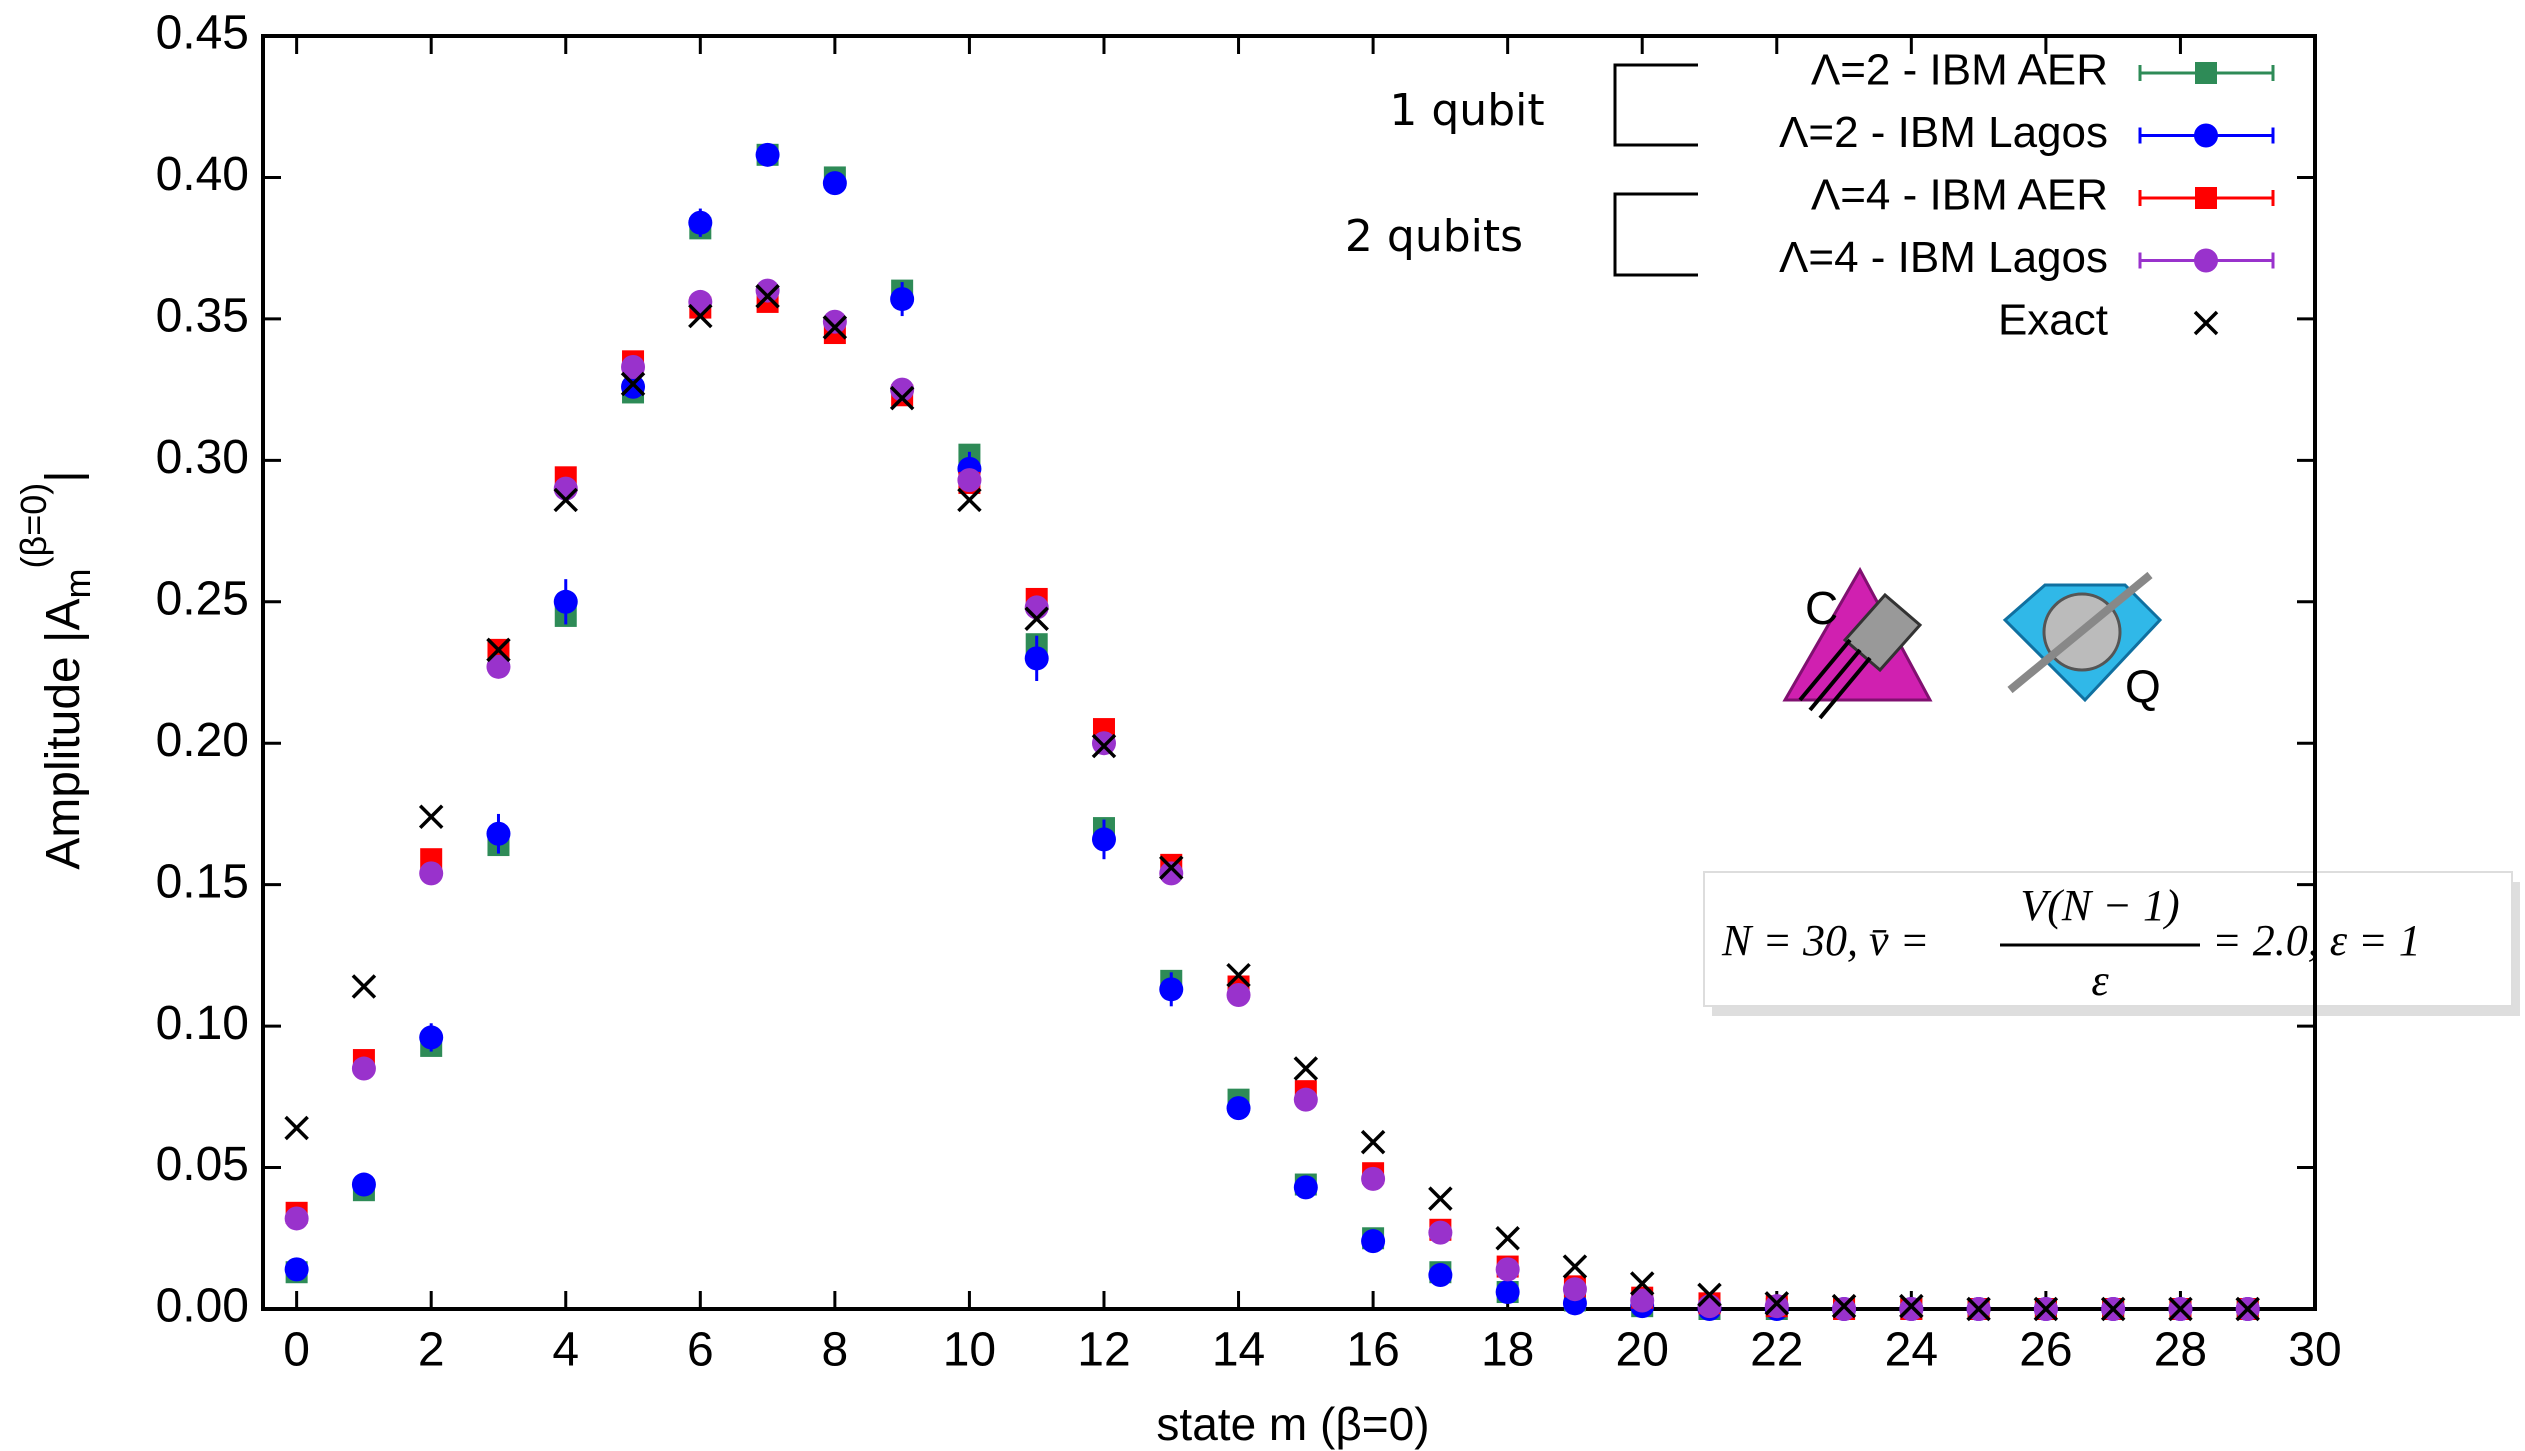 The image size is (2525, 1451). What do you see at coordinates (2045, 1350) in the screenshot?
I see `x-tick-label: 26` at bounding box center [2045, 1350].